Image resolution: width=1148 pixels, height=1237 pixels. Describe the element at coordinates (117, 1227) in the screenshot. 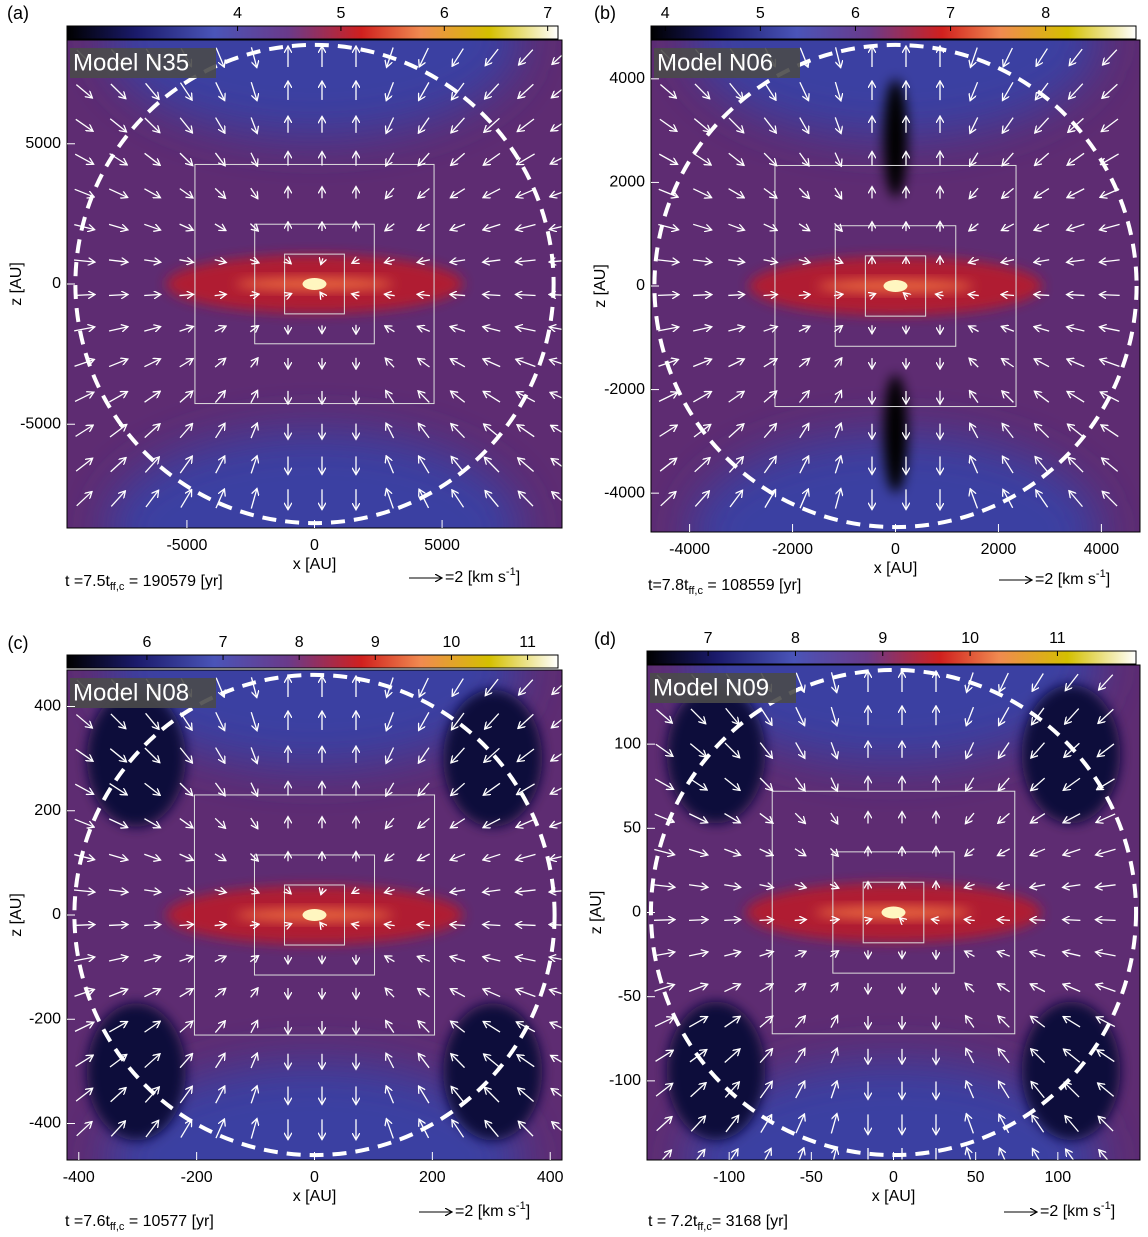

I see `time-label-part: ff,c` at that location.